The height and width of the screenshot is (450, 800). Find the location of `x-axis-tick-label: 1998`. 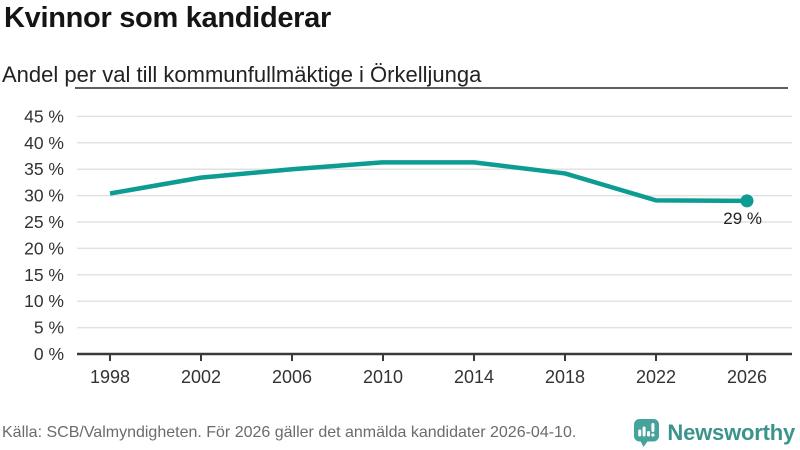

x-axis-tick-label: 1998 is located at coordinates (110, 377).